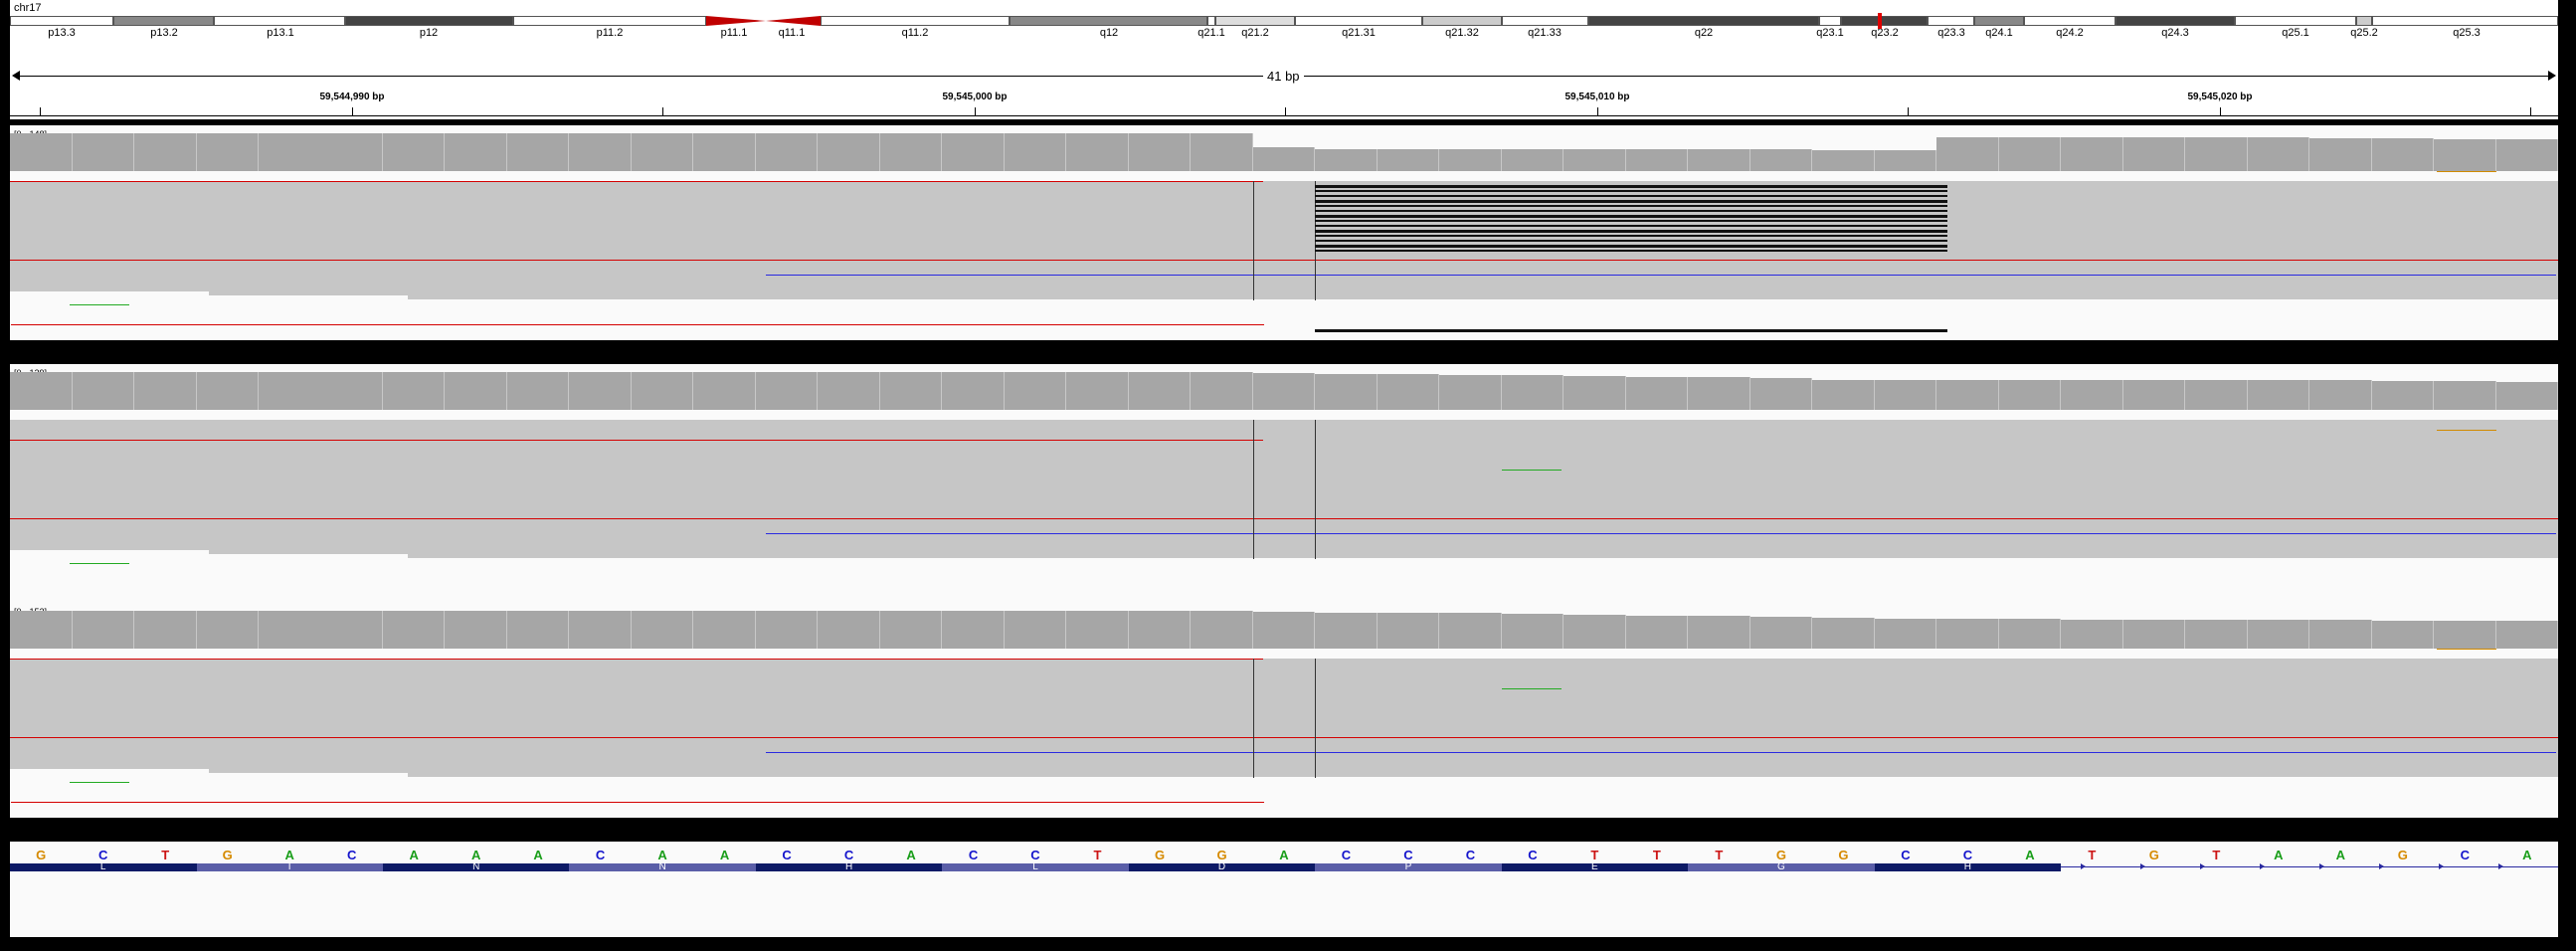  What do you see at coordinates (1830, 21) in the screenshot?
I see `band-q23.1` at bounding box center [1830, 21].